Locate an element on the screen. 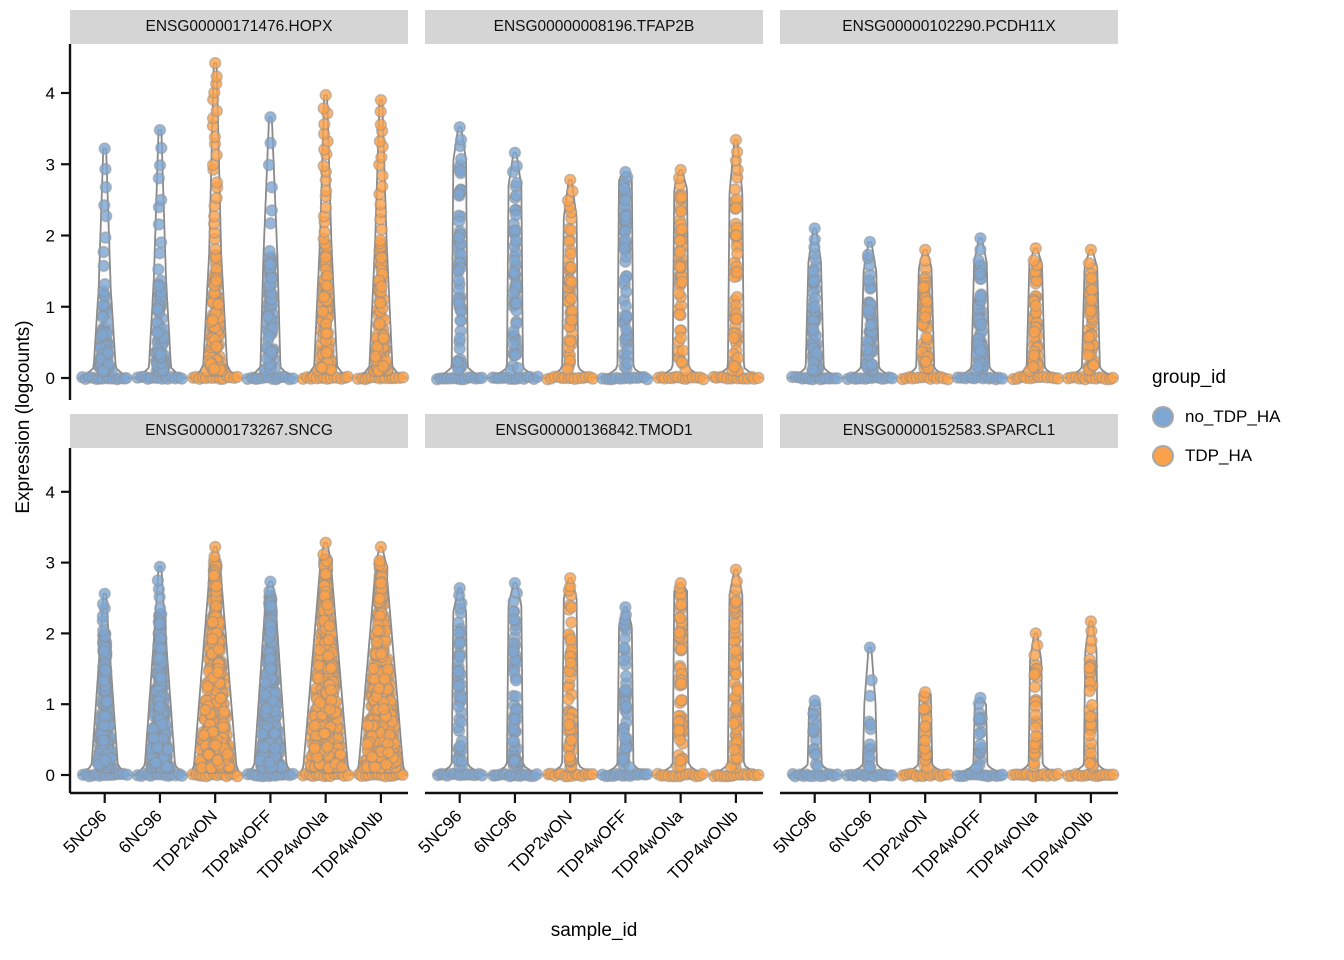 This screenshot has height=960, width=1344. legend-item-label: no_TDP_HA is located at coordinates (1233, 416).